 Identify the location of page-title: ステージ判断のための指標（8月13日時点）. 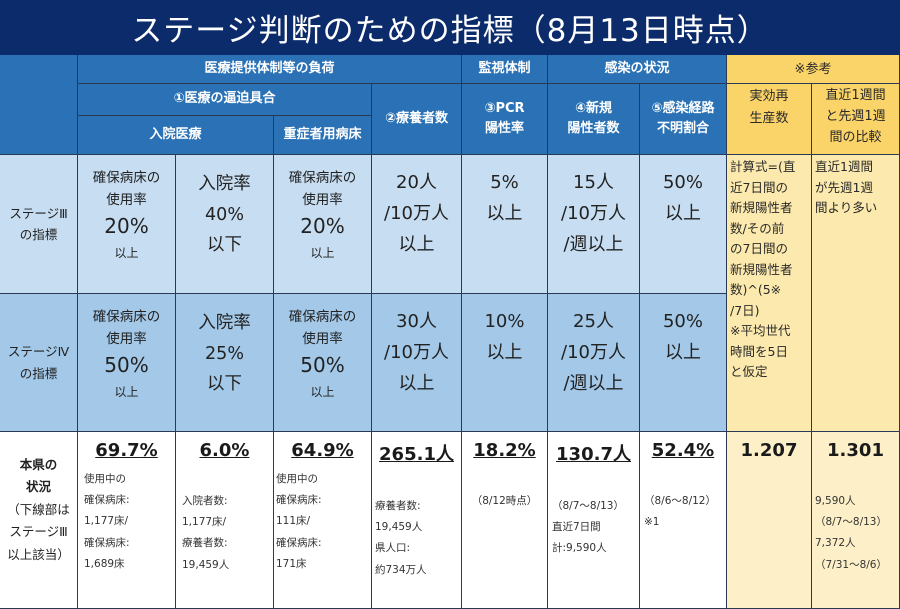
(450, 27).